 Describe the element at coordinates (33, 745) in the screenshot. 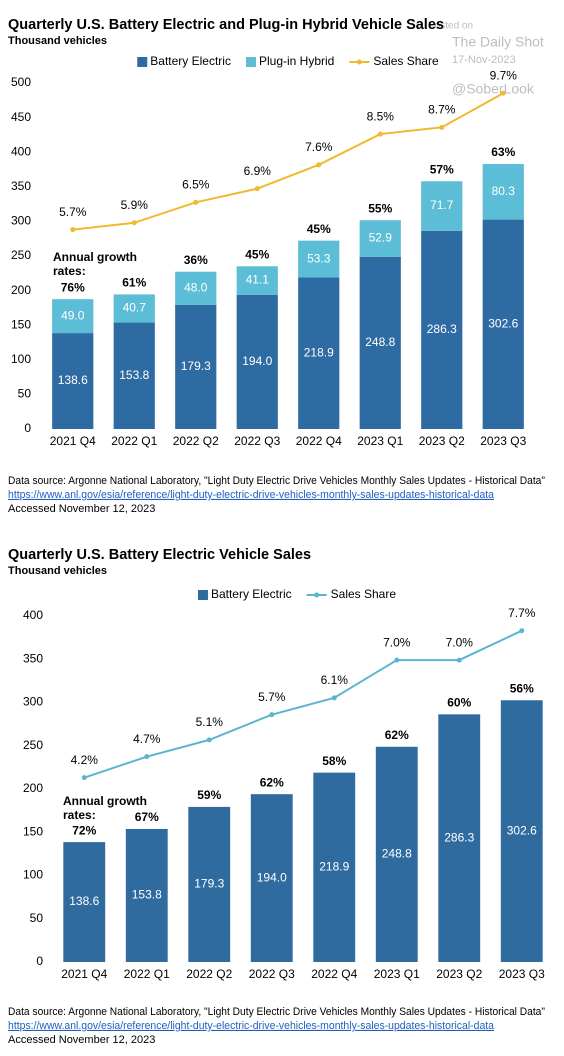

I see `y-tick-label: 250` at that location.